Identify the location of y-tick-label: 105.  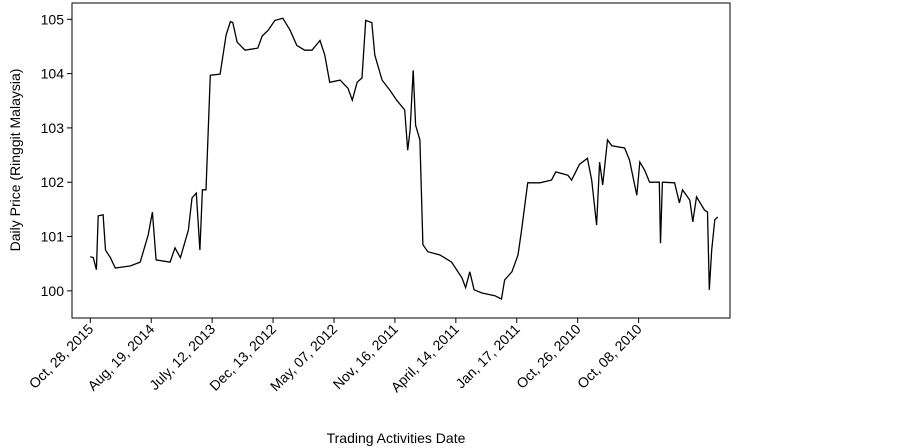
(53, 19).